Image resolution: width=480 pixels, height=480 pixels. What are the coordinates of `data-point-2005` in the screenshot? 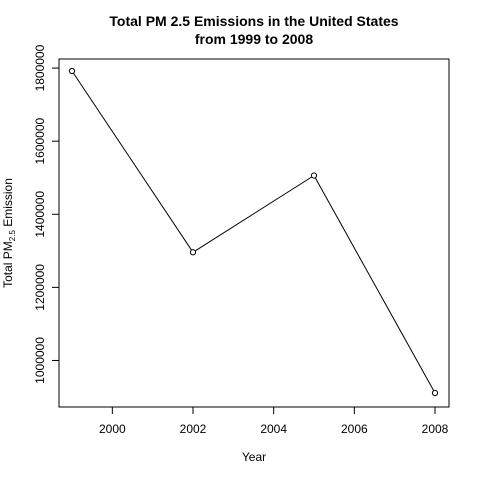 It's located at (314, 175).